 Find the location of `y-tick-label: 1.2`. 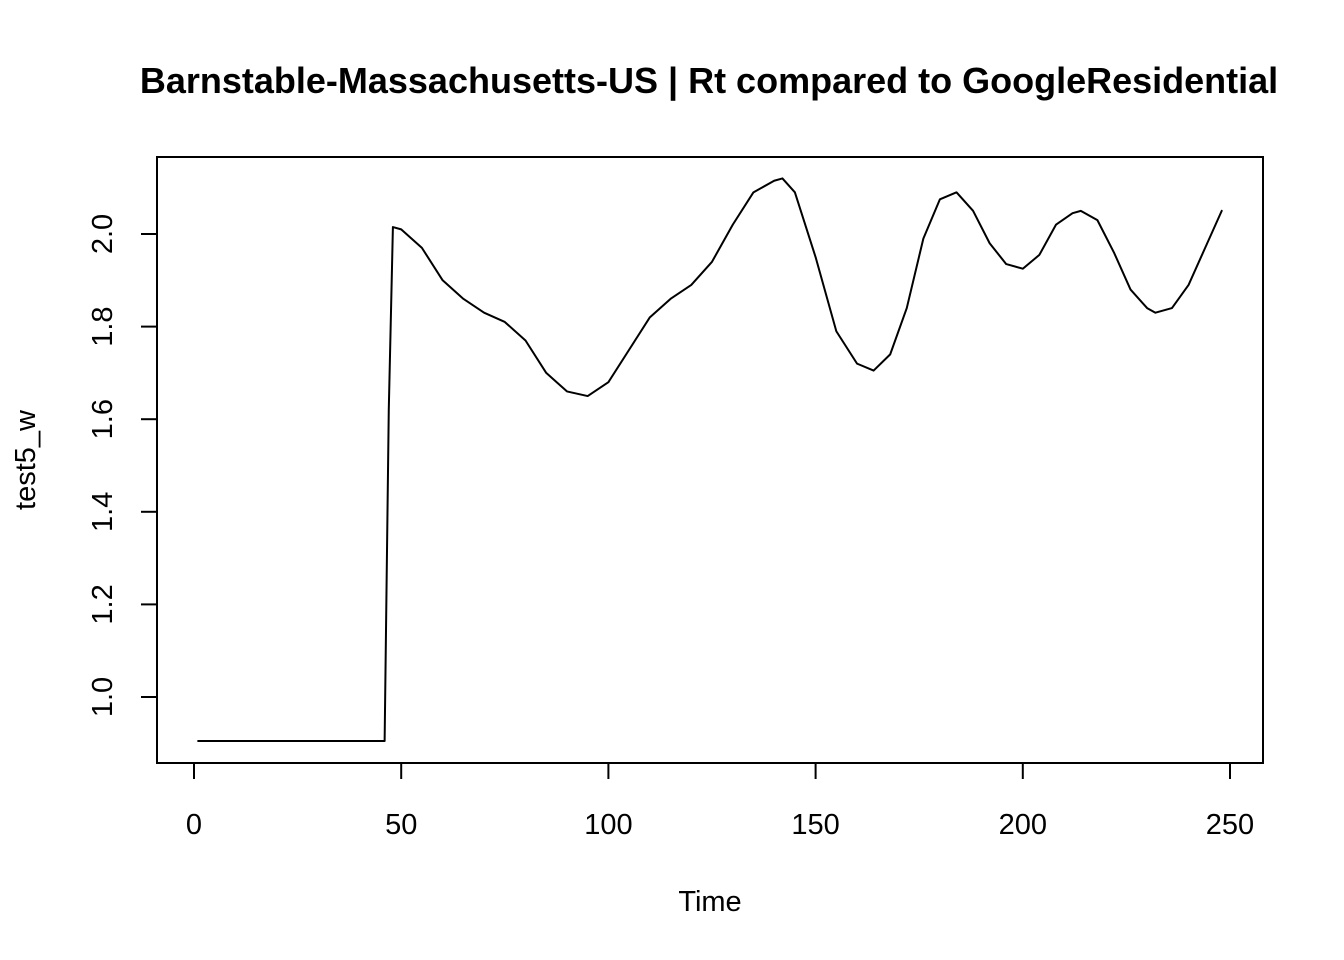

y-tick-label: 1.2 is located at coordinates (103, 604).